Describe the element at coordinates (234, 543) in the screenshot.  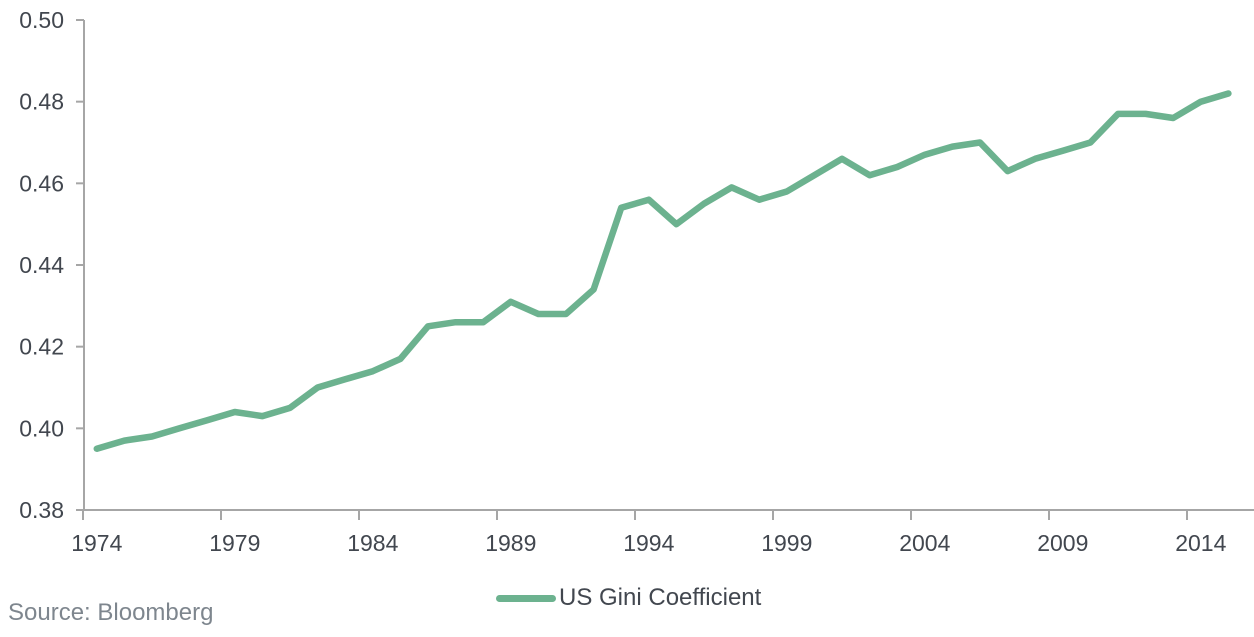
I see `x-axis-tick-label: 1979` at that location.